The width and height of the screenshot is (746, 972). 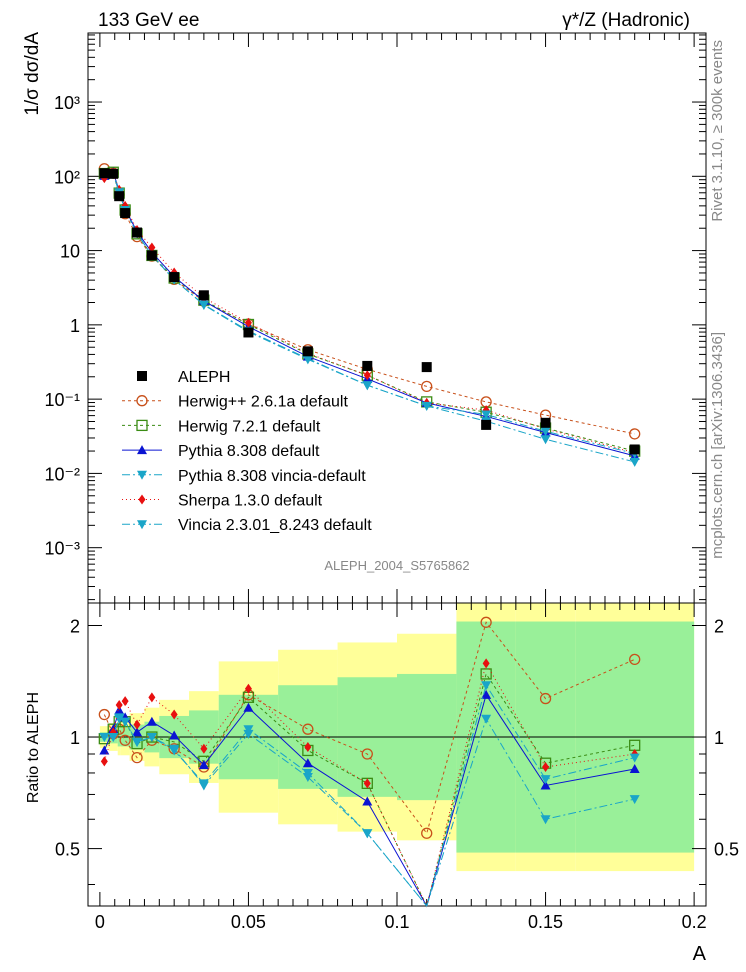 What do you see at coordinates (717, 131) in the screenshot?
I see `side-label-top: Rivet 3.1.10, ≥ 300k events` at bounding box center [717, 131].